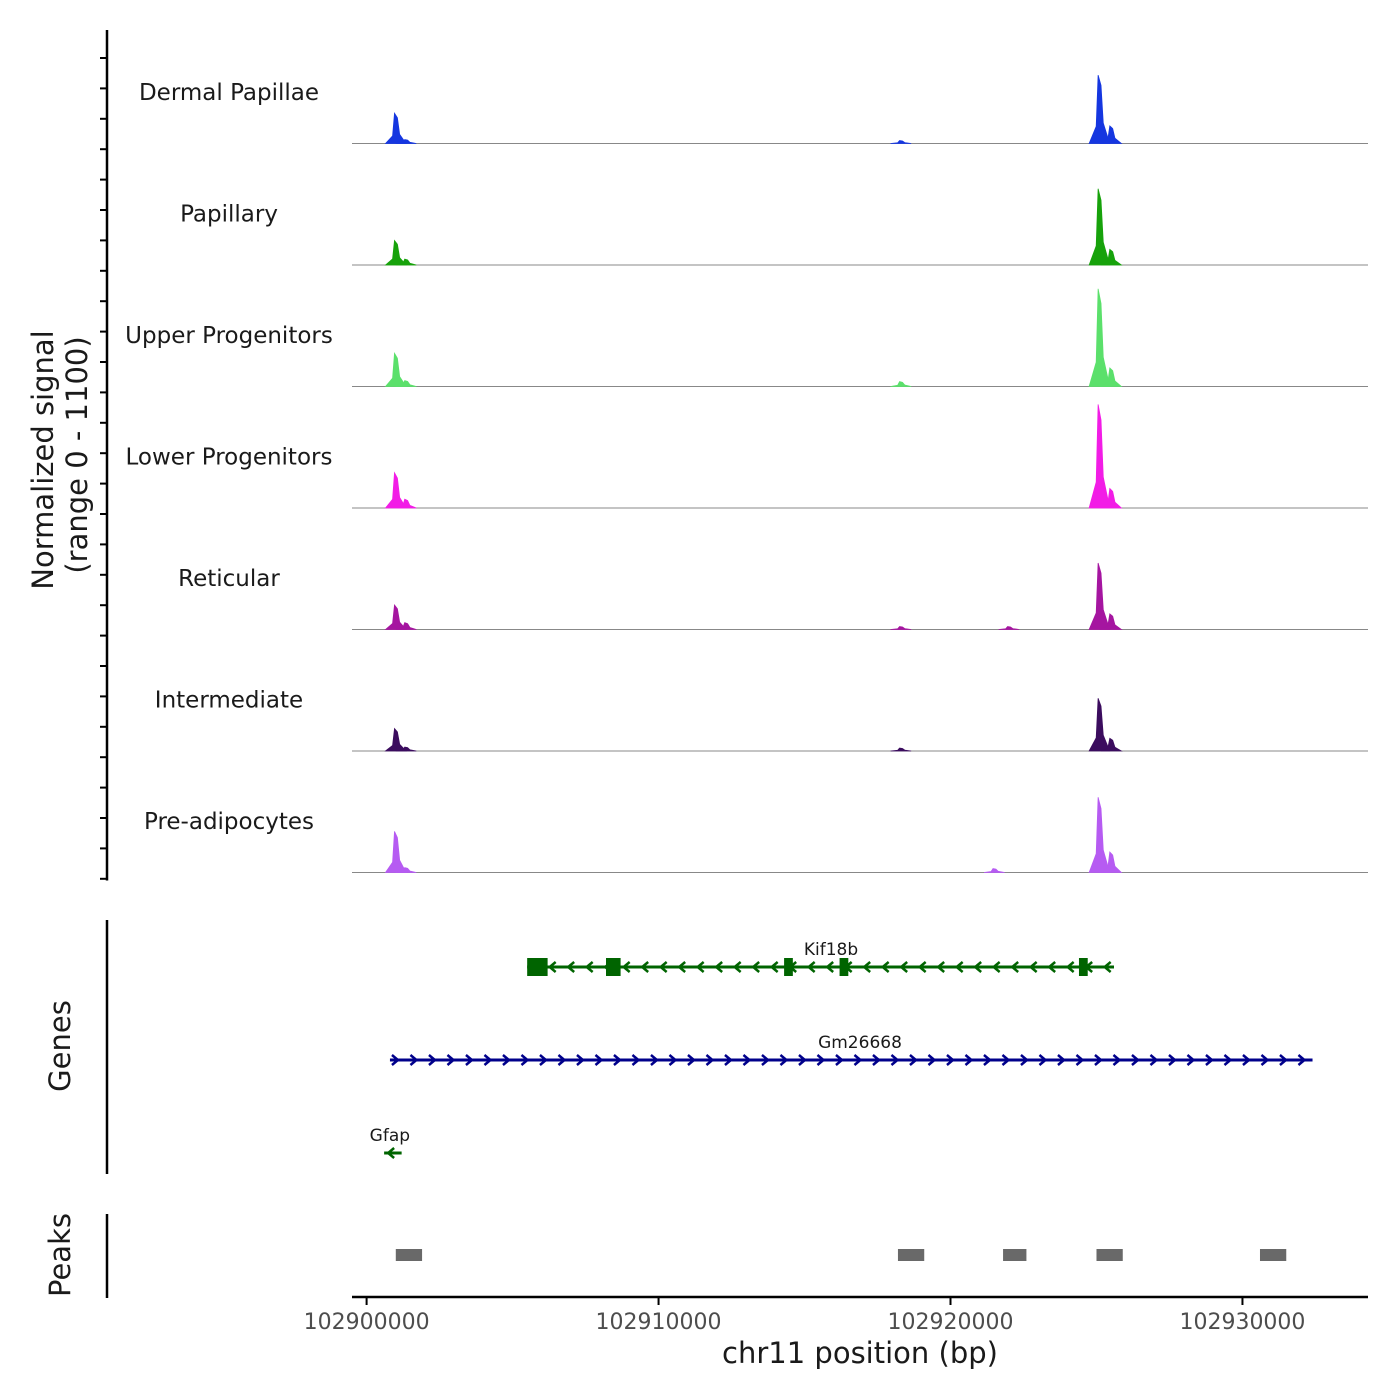 The image size is (1400, 1400). I want to click on gene-name: Kif18b, so click(831, 950).